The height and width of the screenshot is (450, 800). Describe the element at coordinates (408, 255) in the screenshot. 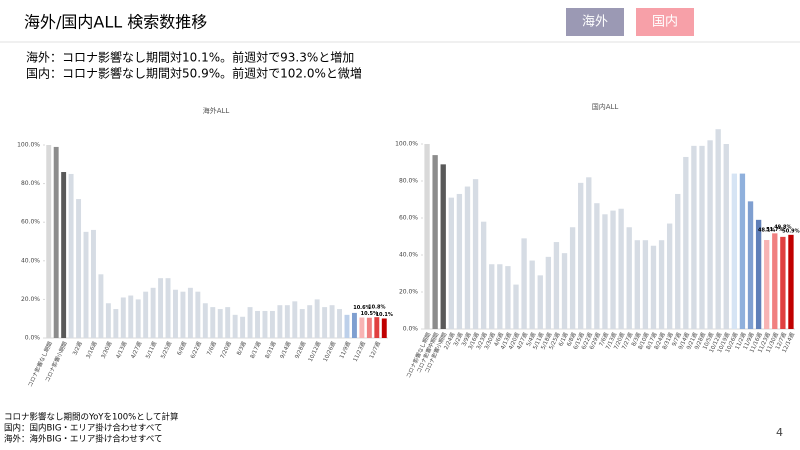

I see `y-tick-label: 40.0%` at that location.